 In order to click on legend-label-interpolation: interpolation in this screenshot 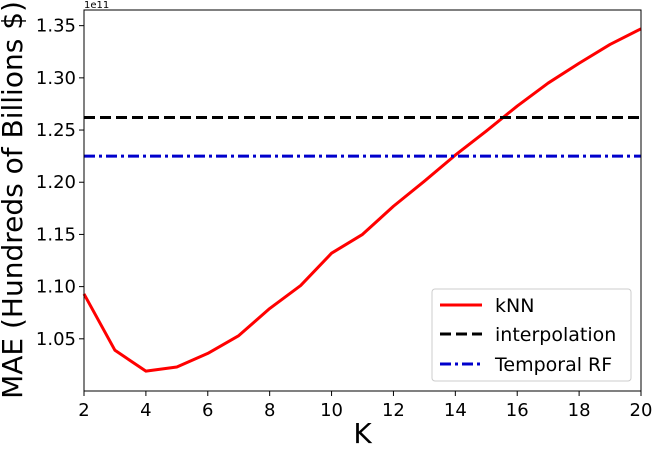, I will do `click(555, 335)`.